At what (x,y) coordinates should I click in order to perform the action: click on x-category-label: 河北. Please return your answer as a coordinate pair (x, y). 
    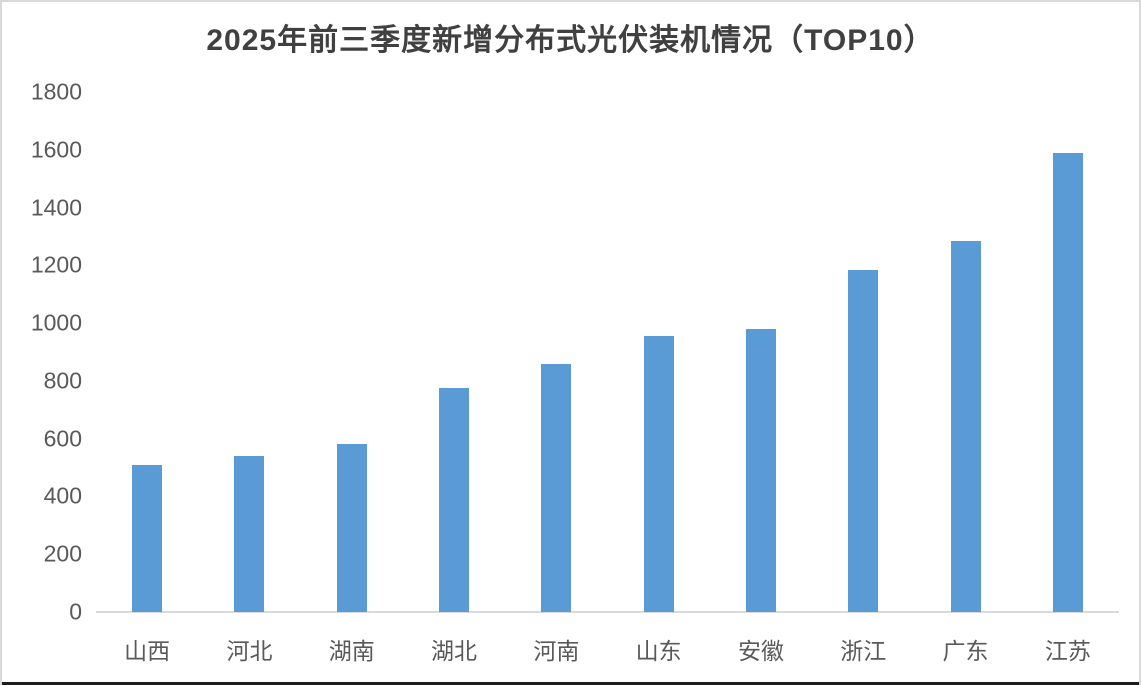
    Looking at the image, I should click on (249, 651).